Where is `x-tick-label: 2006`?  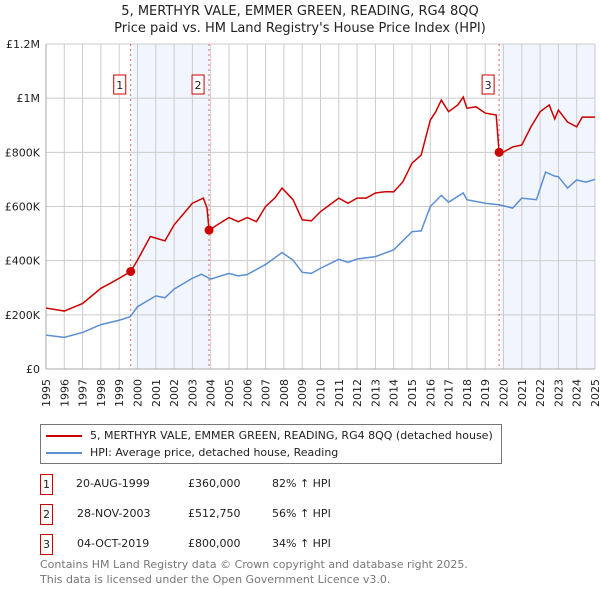
x-tick-label: 2006 is located at coordinates (247, 393).